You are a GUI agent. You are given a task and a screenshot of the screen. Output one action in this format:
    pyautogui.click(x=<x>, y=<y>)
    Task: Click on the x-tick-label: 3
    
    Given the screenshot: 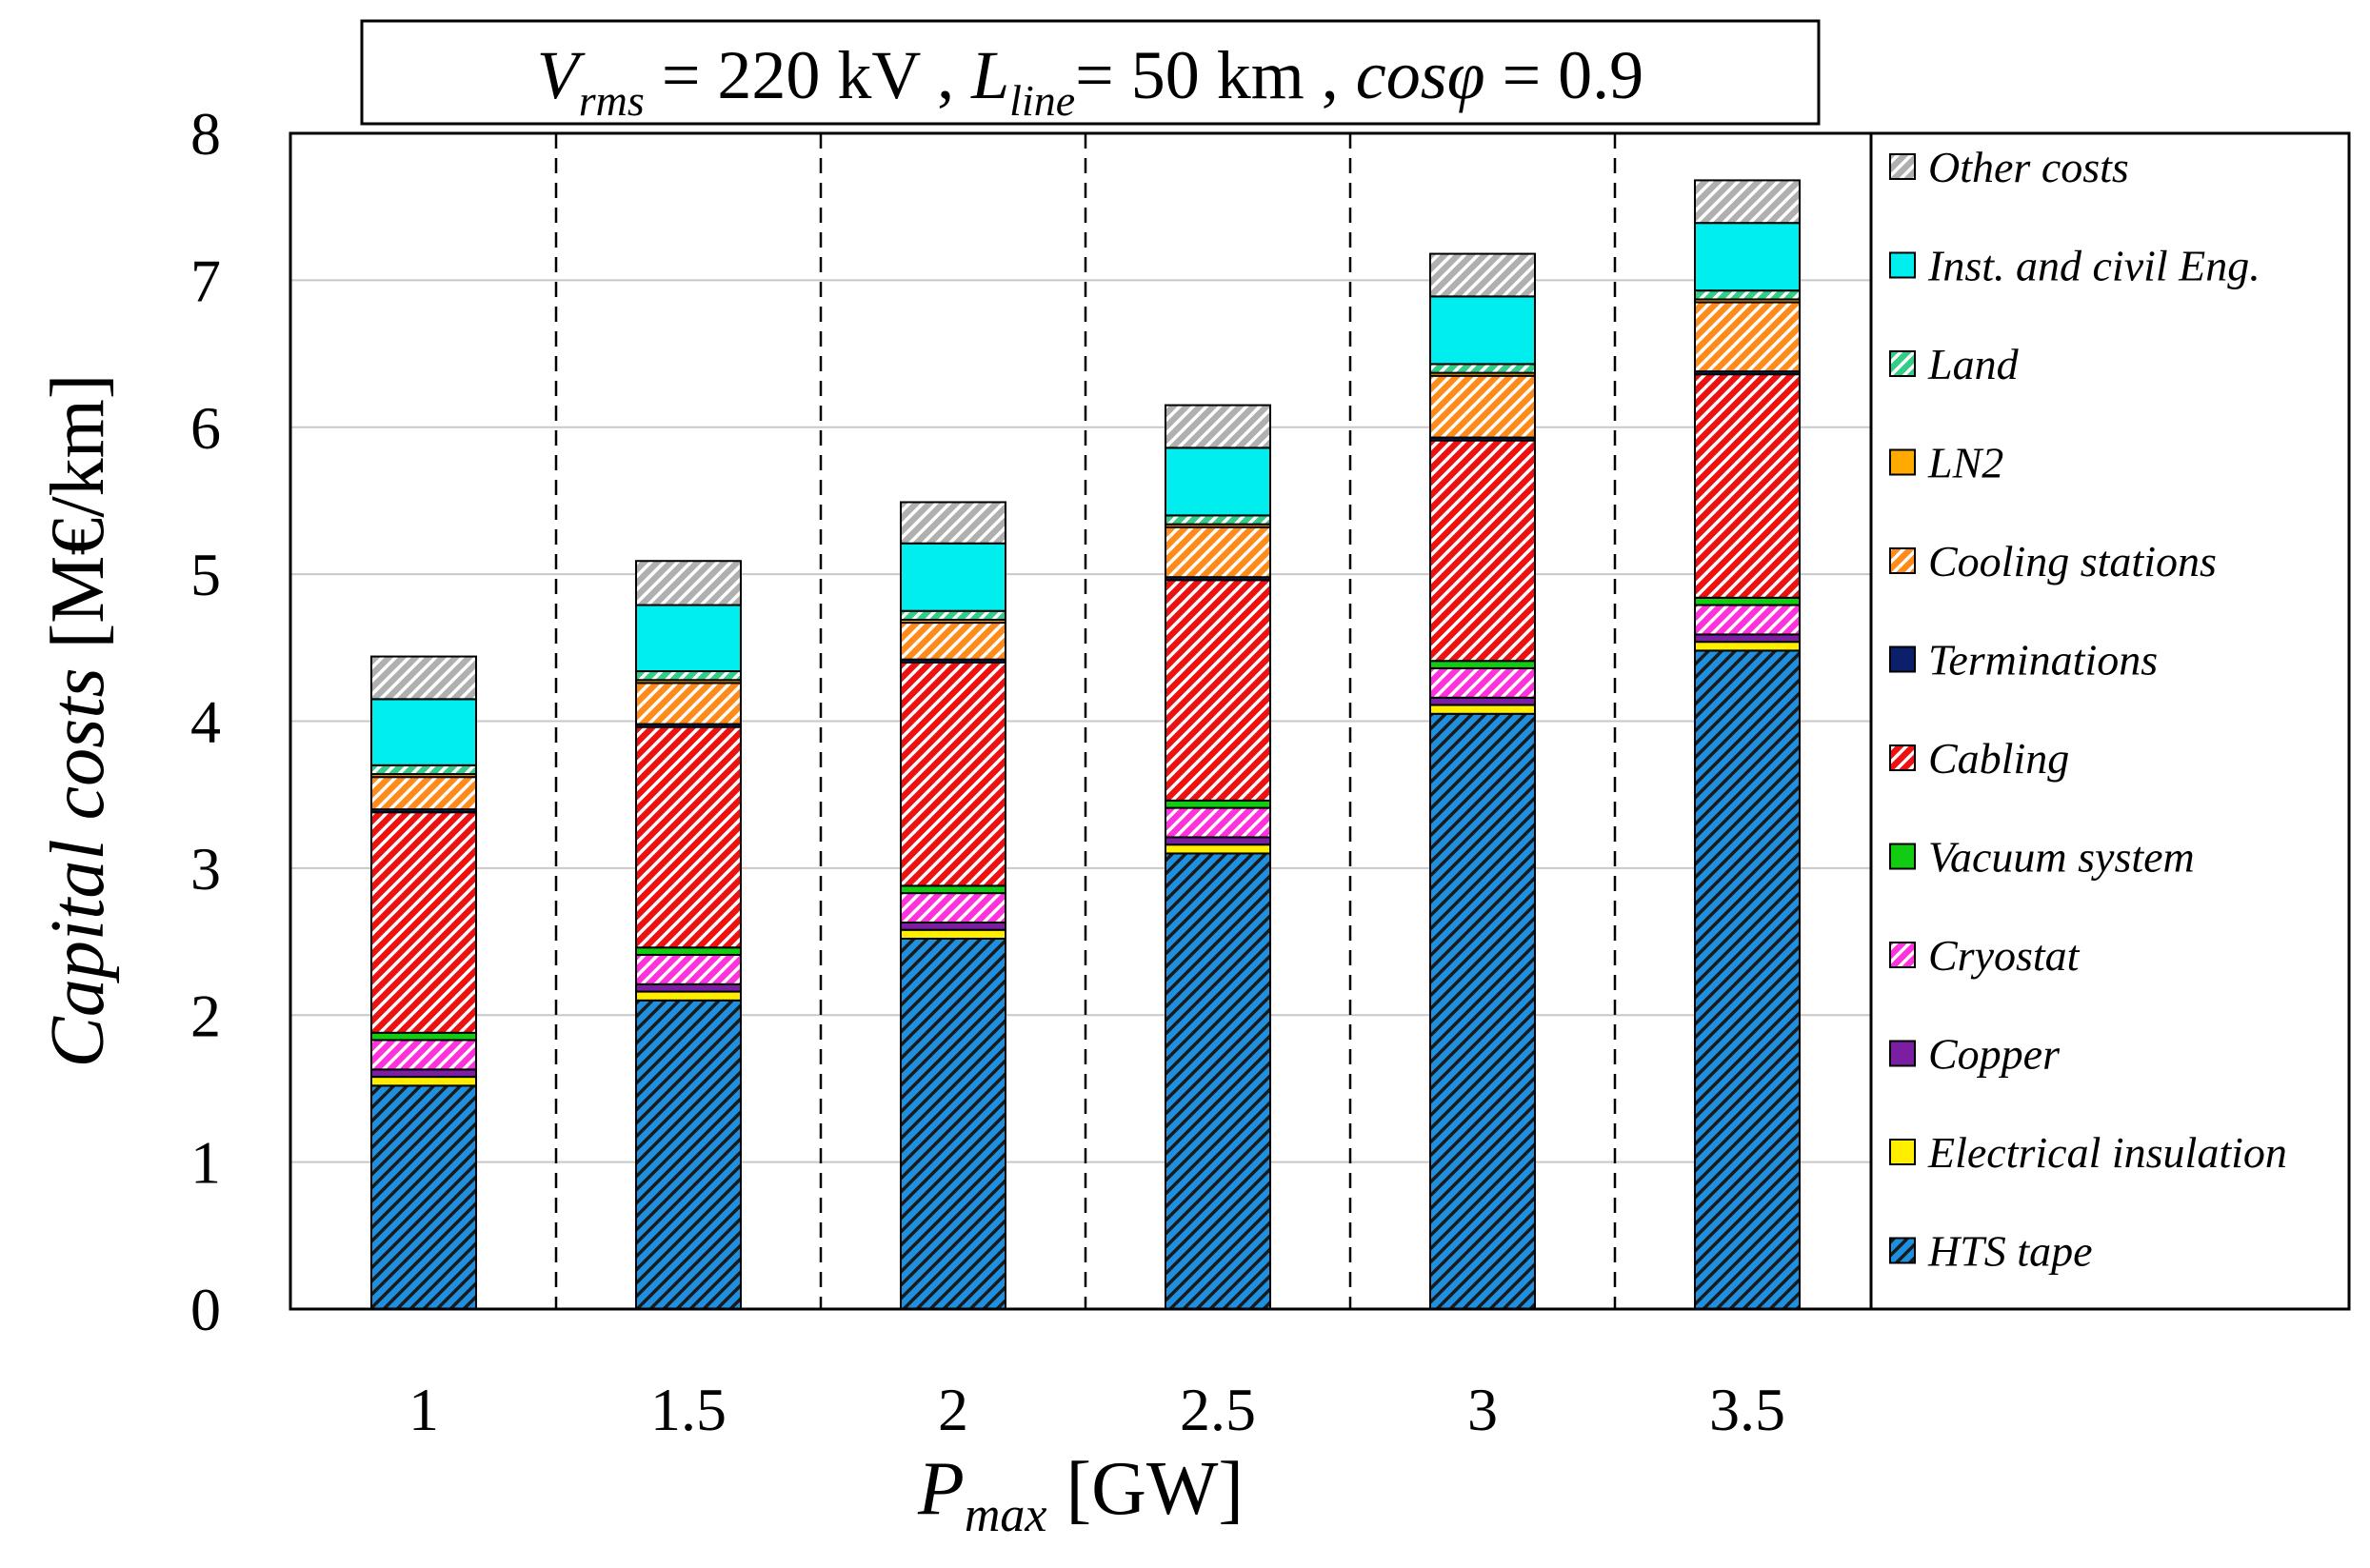 What is the action you would take?
    pyautogui.click(x=1482, y=1410)
    